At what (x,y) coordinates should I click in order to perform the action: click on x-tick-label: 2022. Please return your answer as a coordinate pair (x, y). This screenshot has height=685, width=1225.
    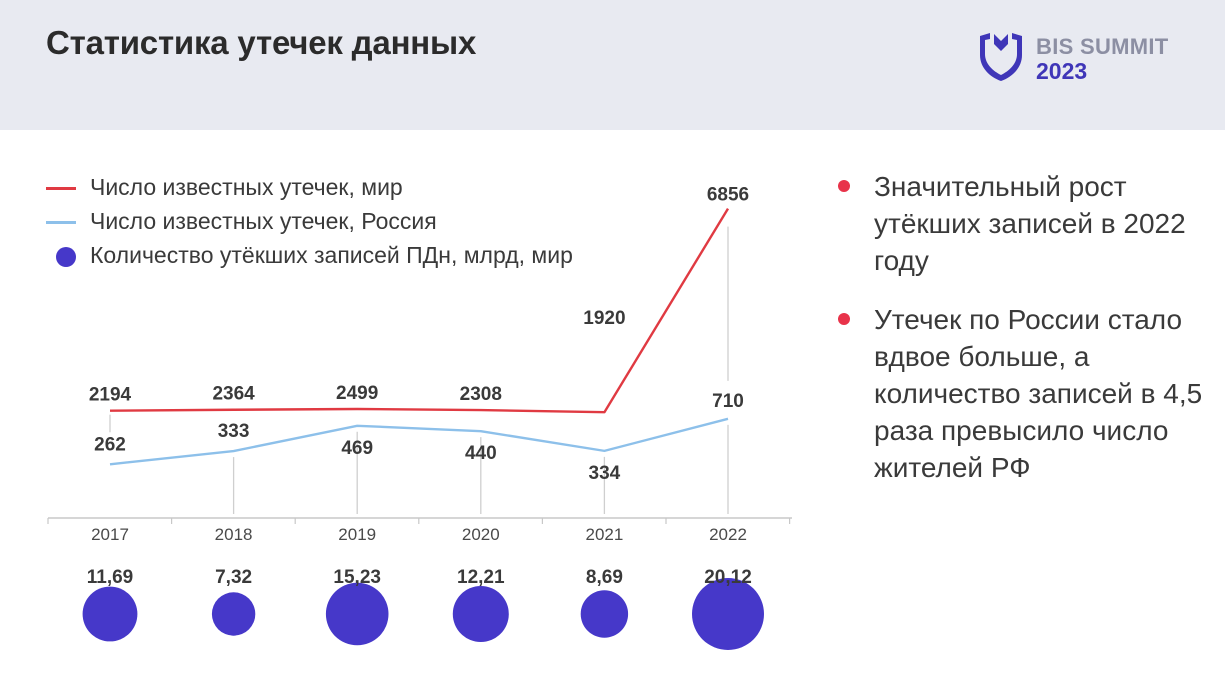
    Looking at the image, I should click on (728, 534).